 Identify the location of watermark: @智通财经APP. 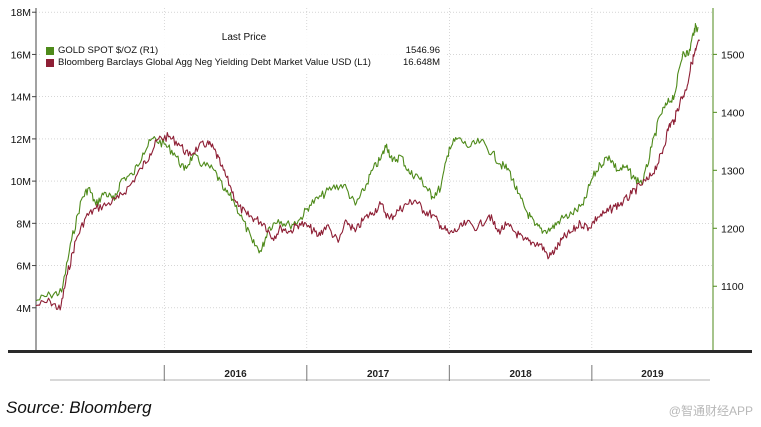
(710, 411).